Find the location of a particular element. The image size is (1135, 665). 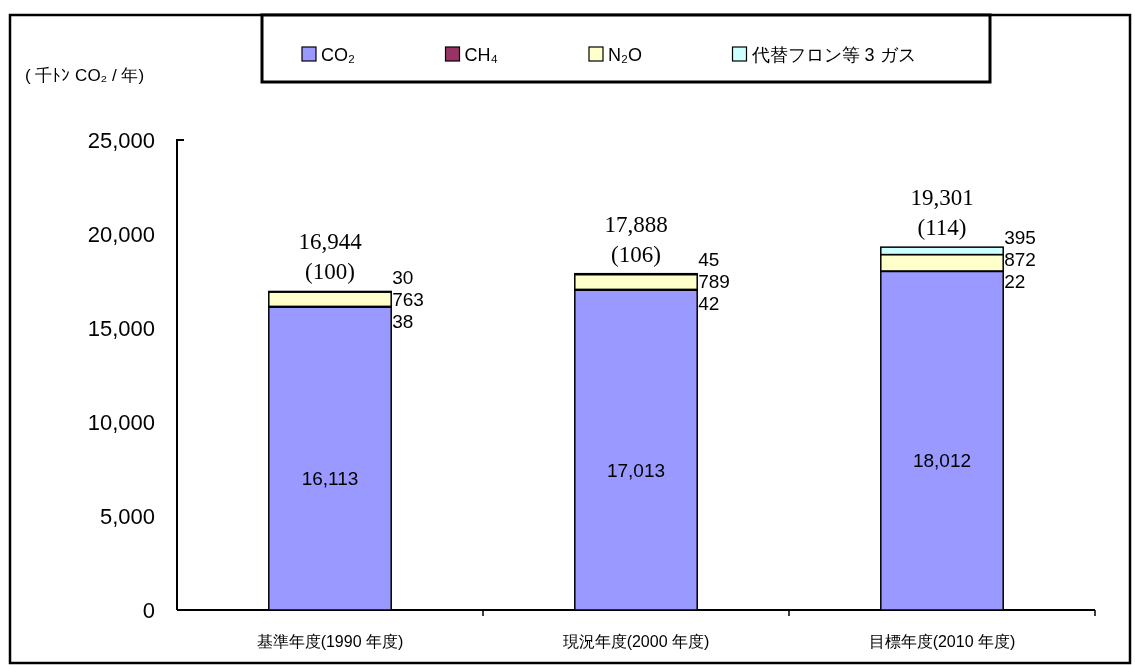

legend-label: N₂O is located at coordinates (625, 55).